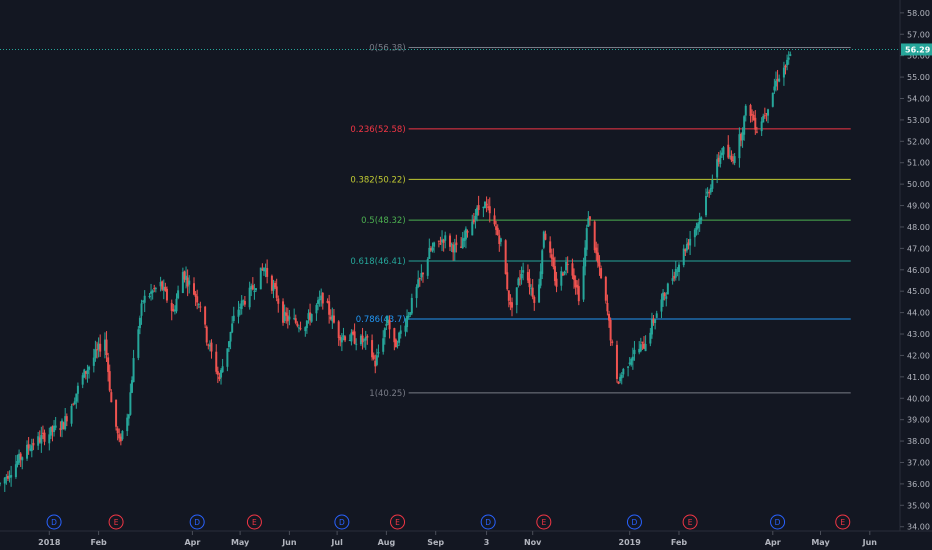  I want to click on last-price-badge, so click(916, 49).